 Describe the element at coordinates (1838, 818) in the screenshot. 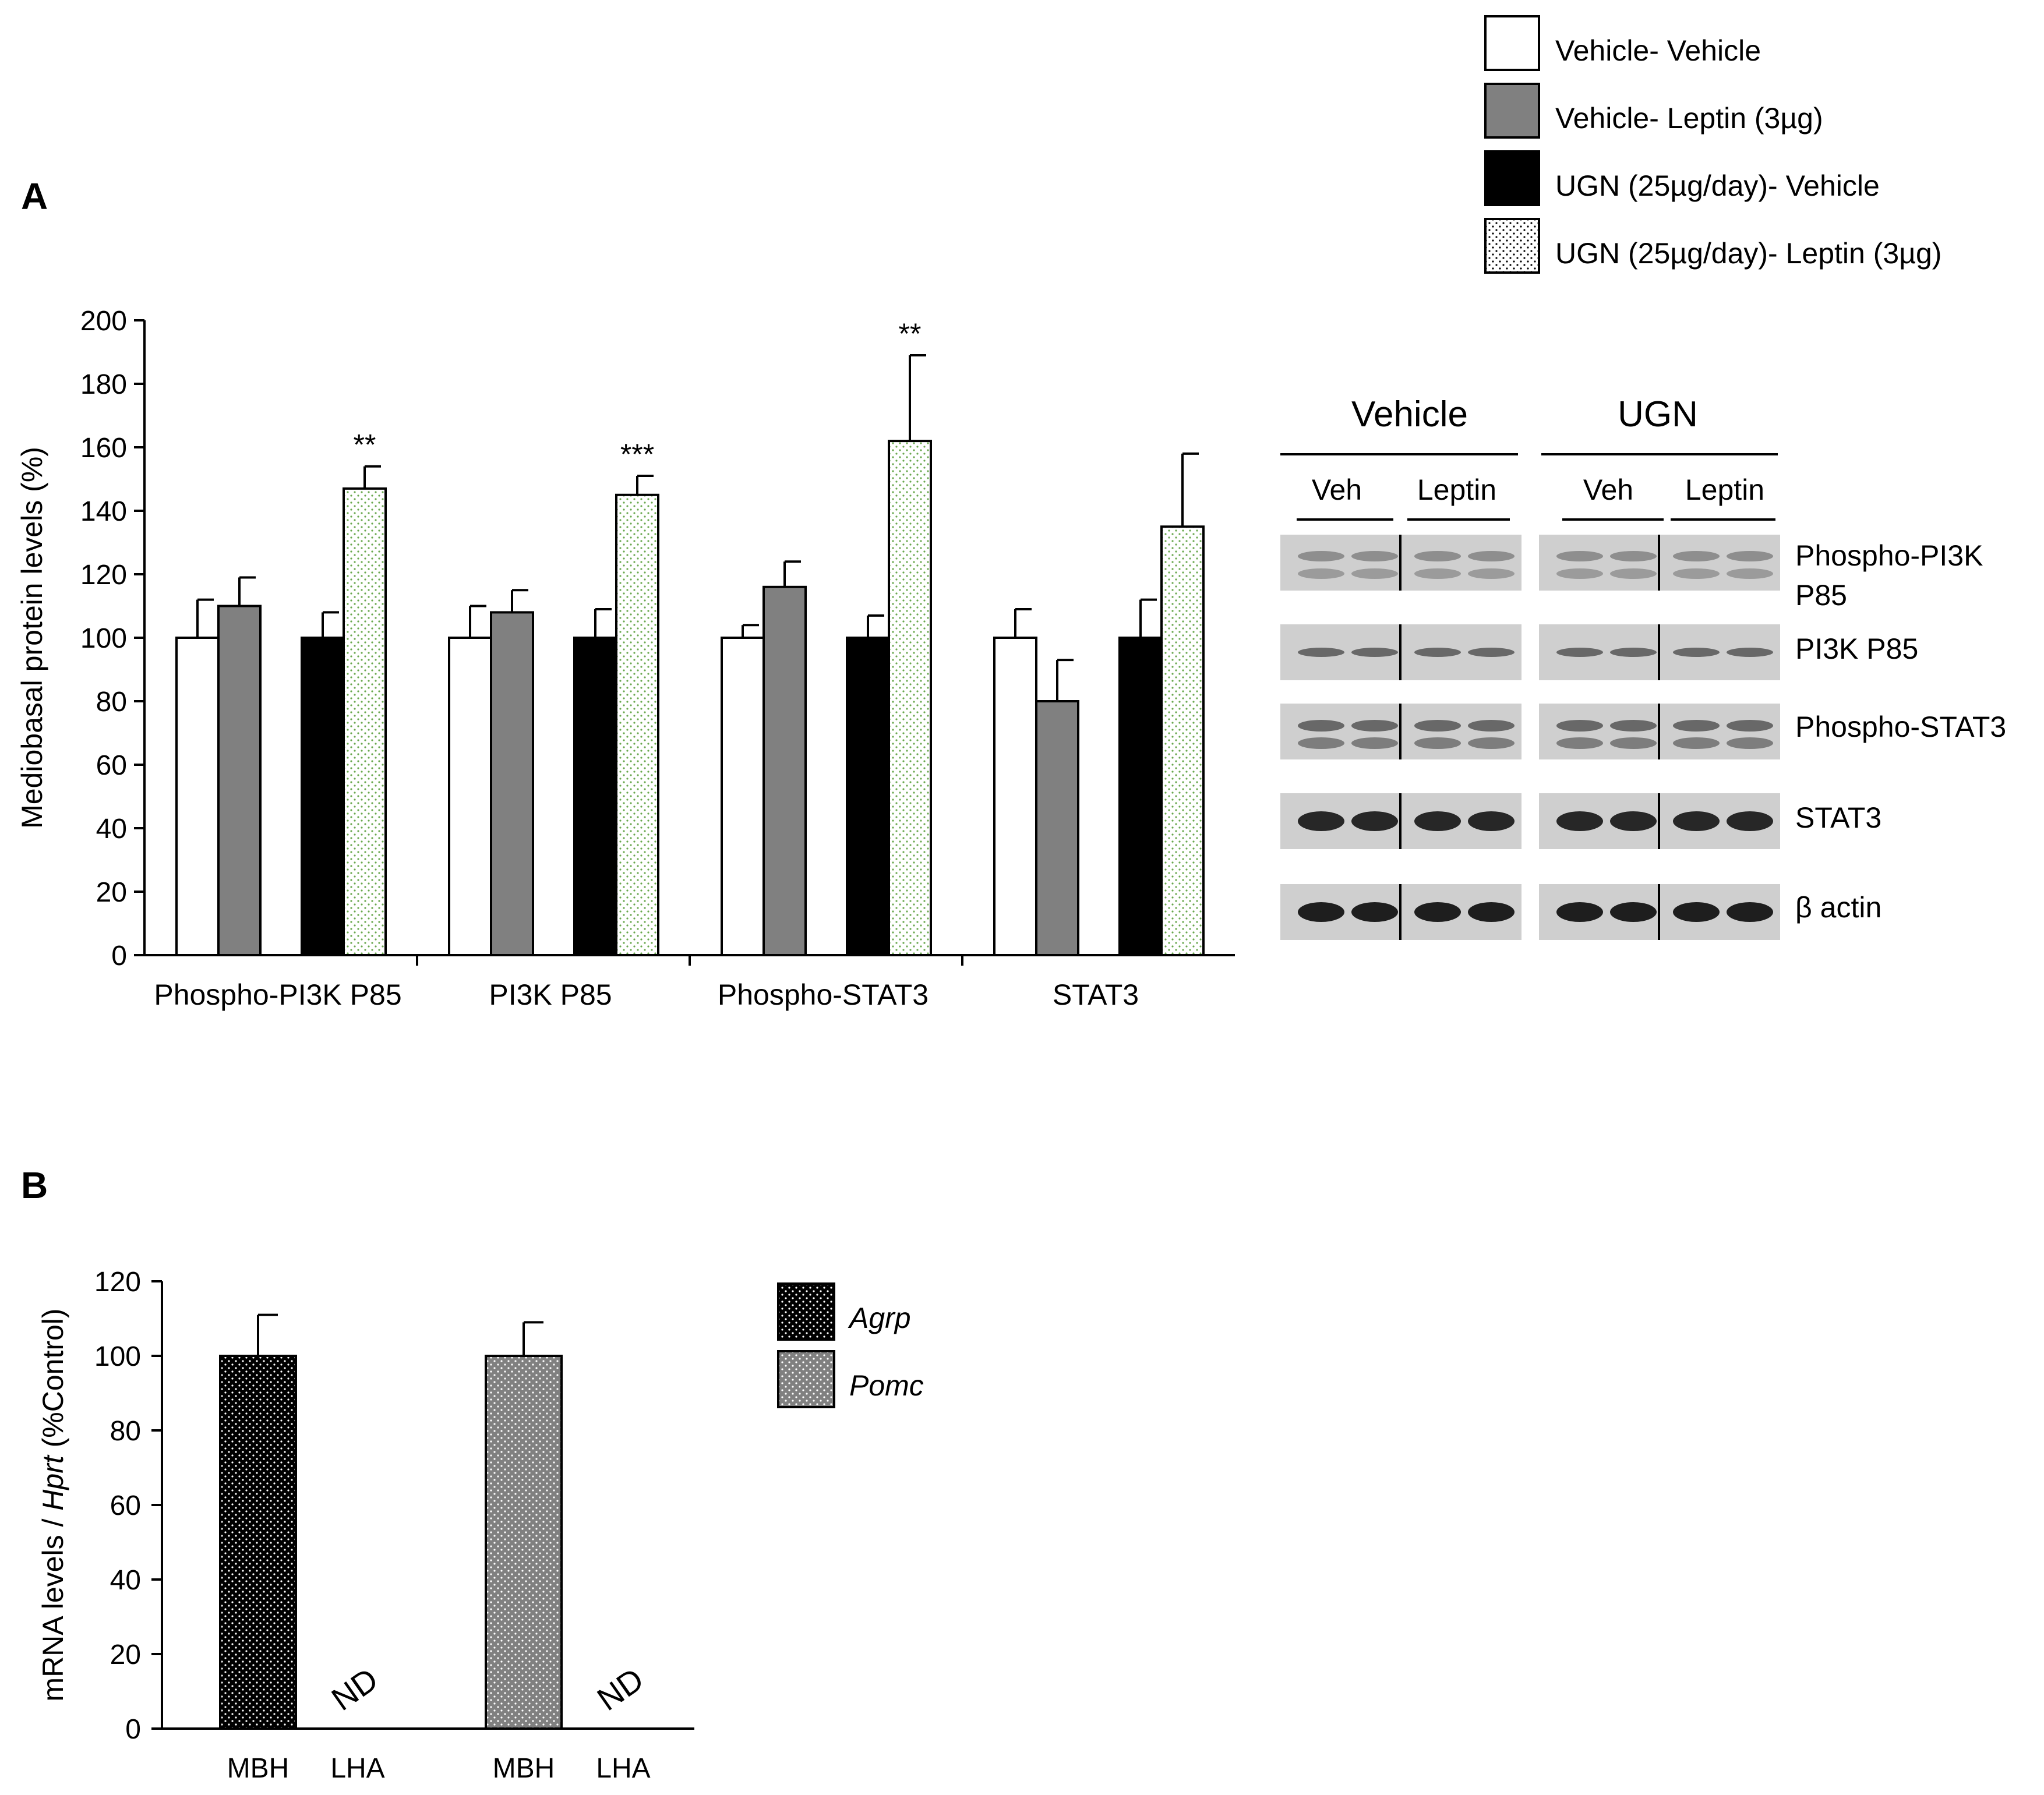

I see `blot-label-stat3: STAT3` at that location.